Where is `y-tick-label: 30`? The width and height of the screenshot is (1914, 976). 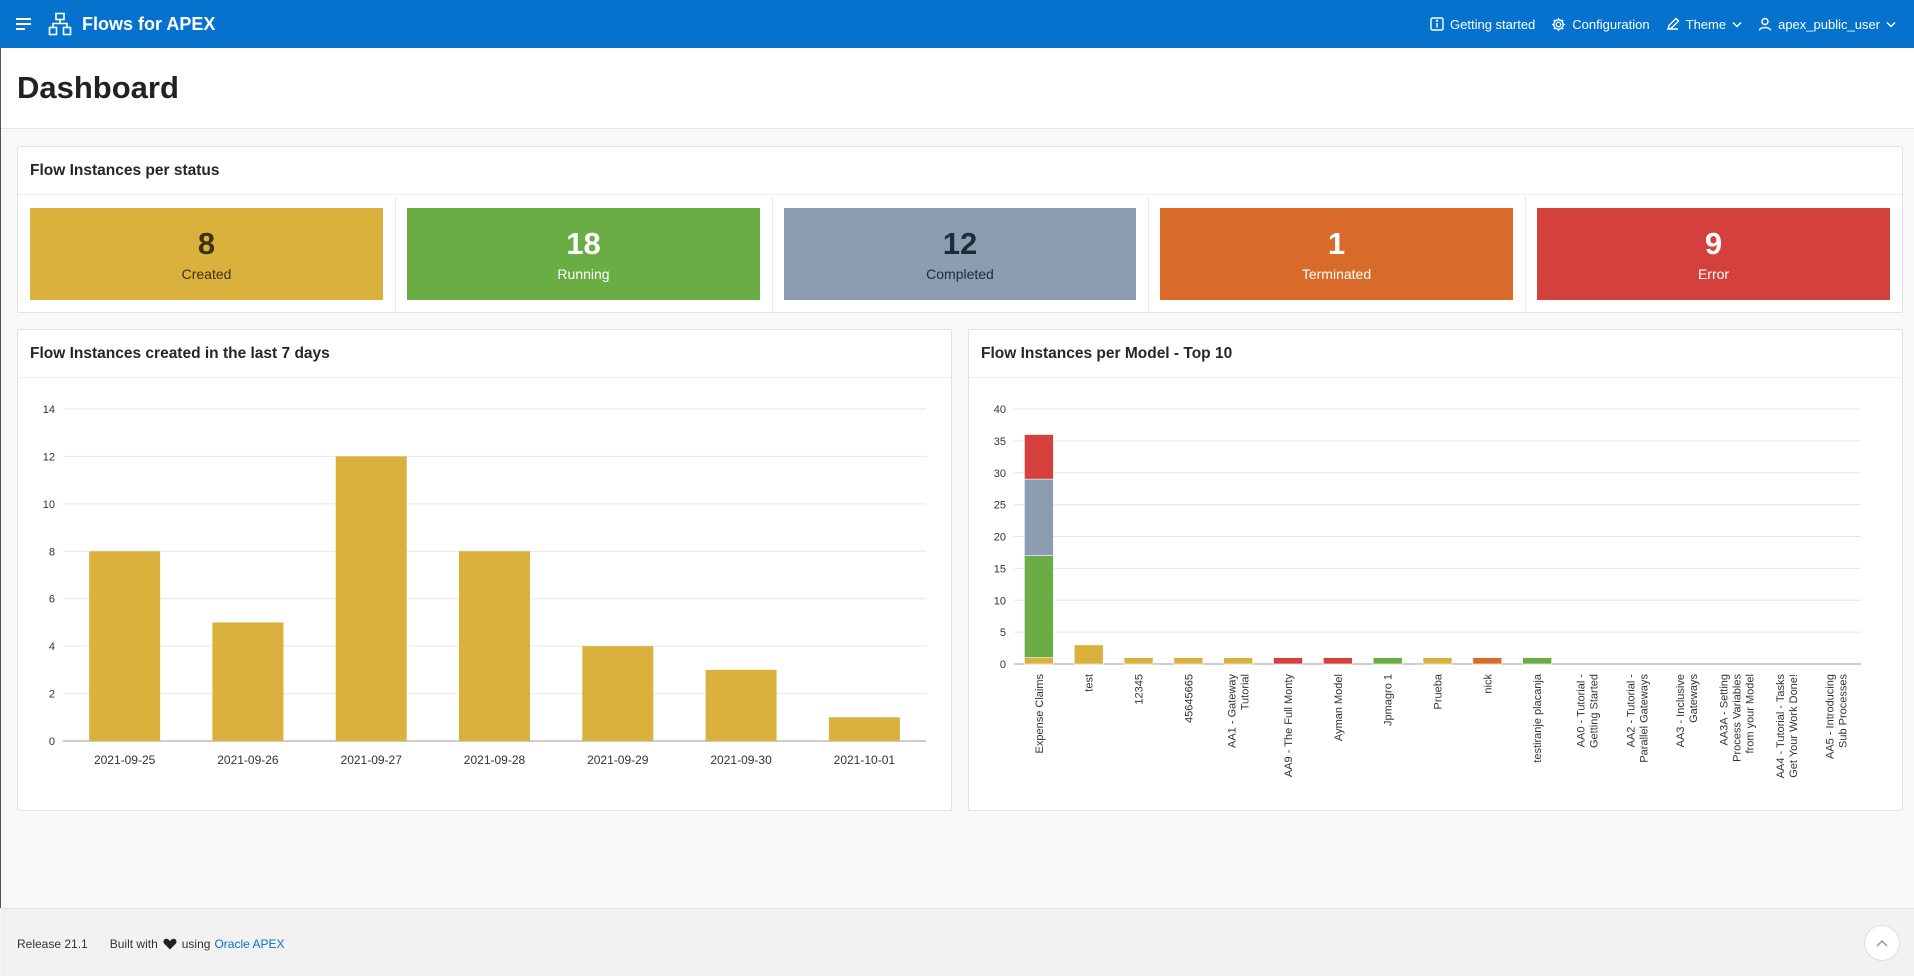
y-tick-label: 30 is located at coordinates (1000, 474).